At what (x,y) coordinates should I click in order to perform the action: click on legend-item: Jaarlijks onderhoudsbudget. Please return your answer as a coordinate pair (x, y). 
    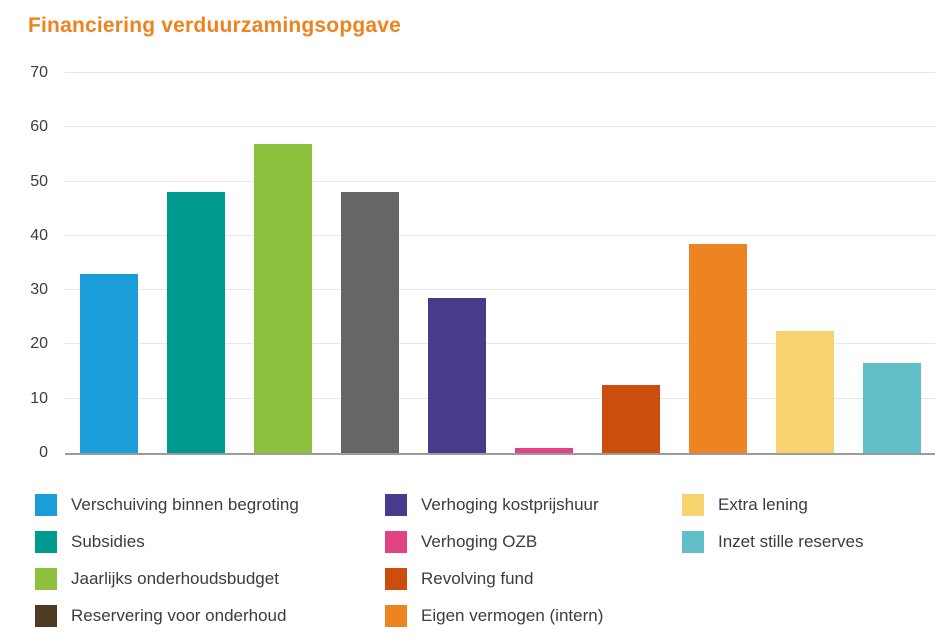
    Looking at the image, I should click on (167, 578).